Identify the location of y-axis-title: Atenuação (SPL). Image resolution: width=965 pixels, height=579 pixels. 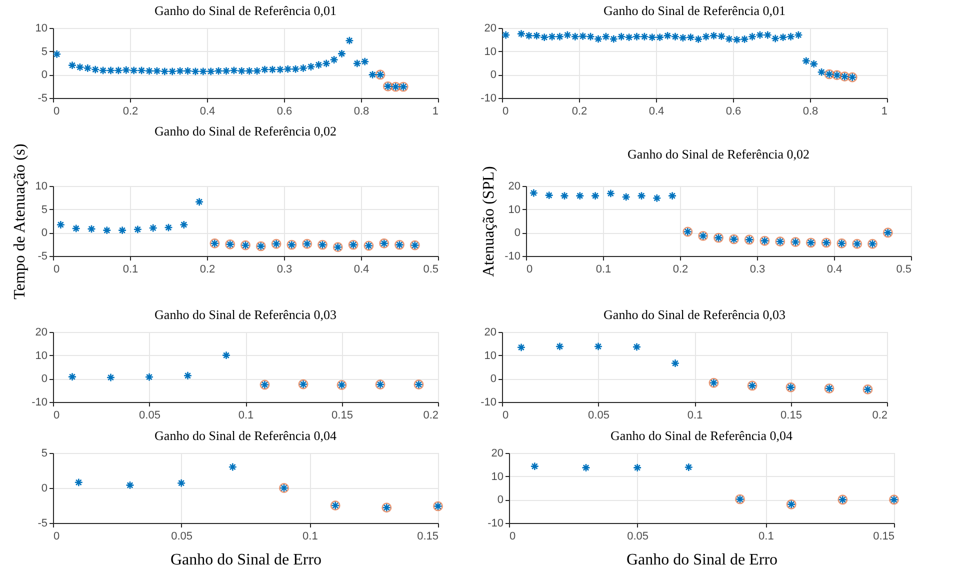
(489, 221).